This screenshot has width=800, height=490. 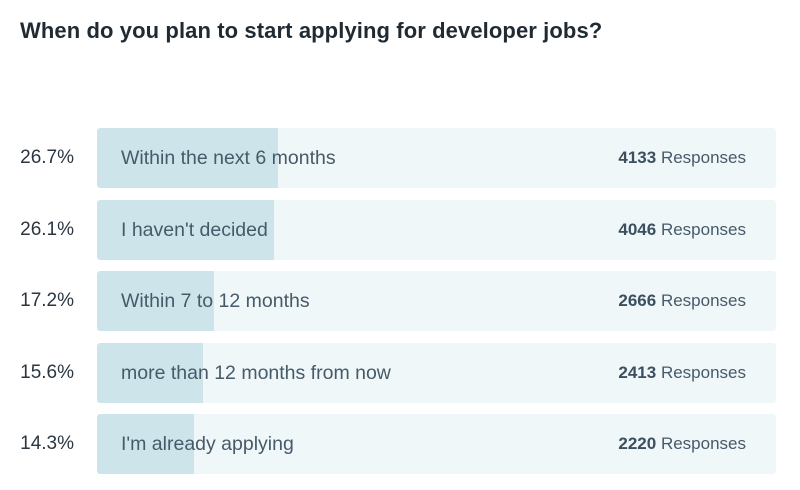 What do you see at coordinates (637, 157) in the screenshot?
I see `response-count-value: 4133` at bounding box center [637, 157].